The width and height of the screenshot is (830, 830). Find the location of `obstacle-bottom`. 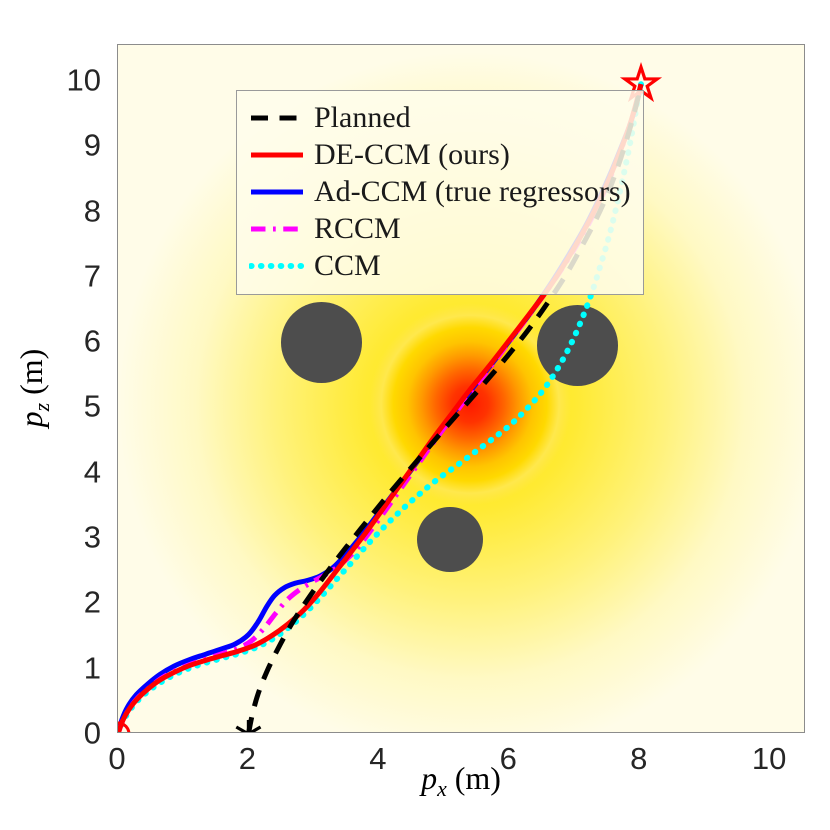

obstacle-bottom is located at coordinates (450, 539).